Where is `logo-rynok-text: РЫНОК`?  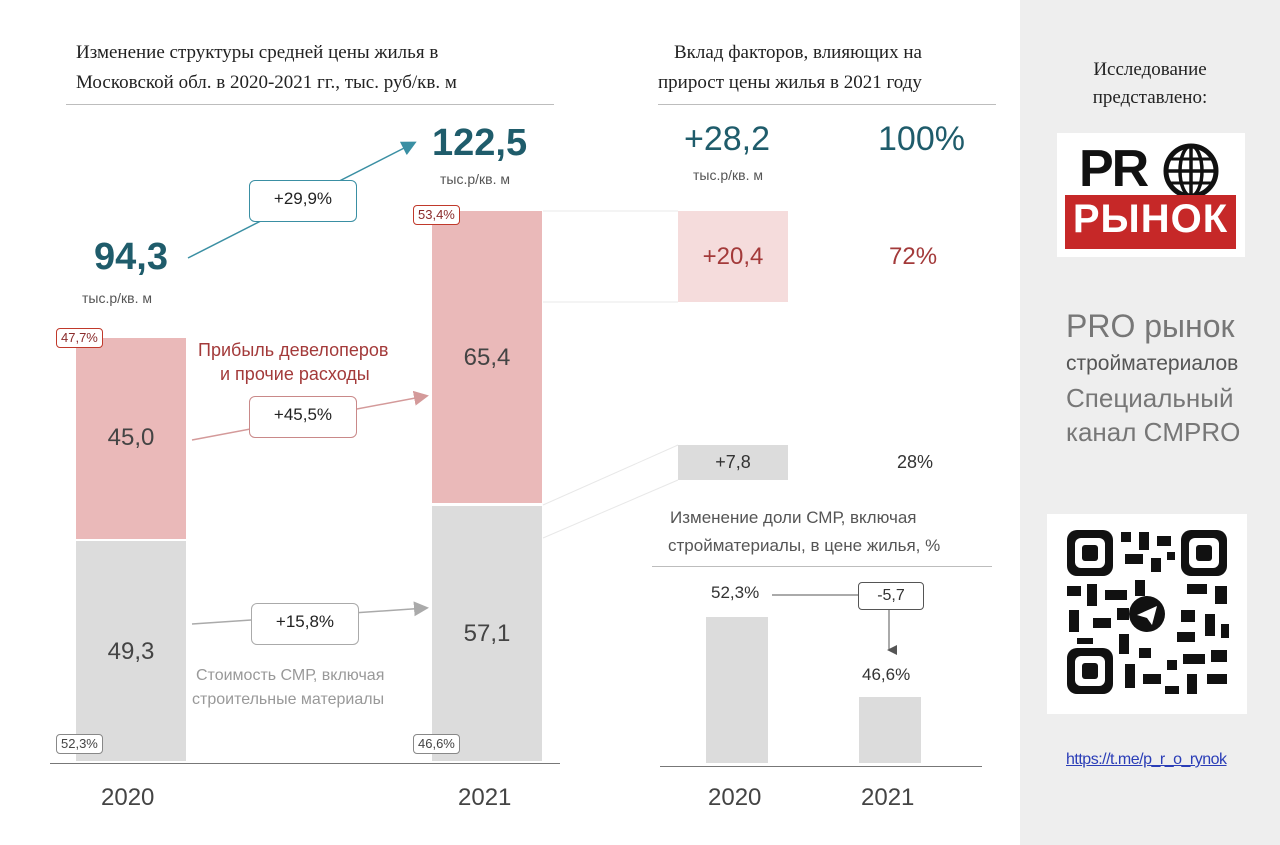 logo-rynok-text: РЫНОК is located at coordinates (1150, 219).